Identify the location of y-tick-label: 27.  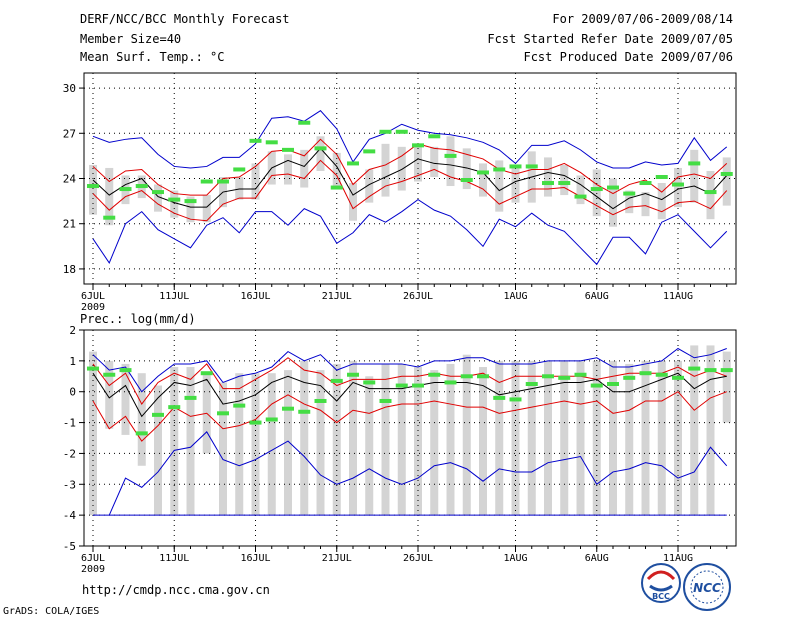
(69, 133).